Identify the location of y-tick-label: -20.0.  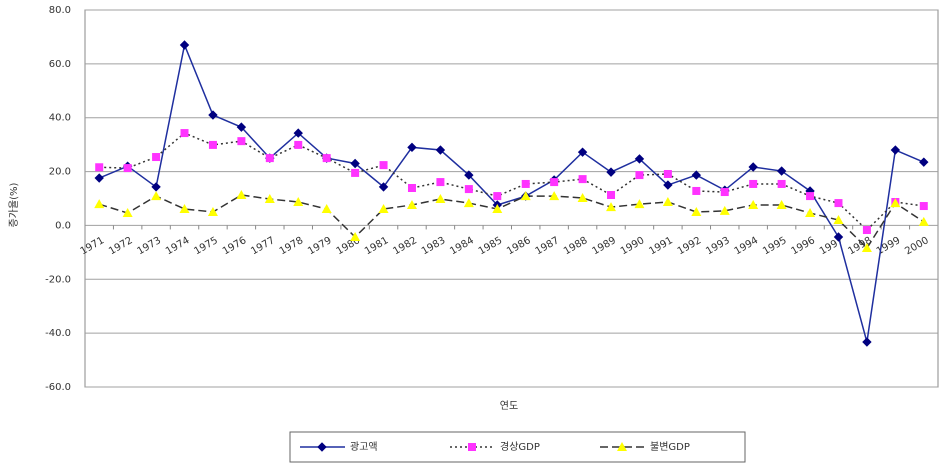
(58, 279).